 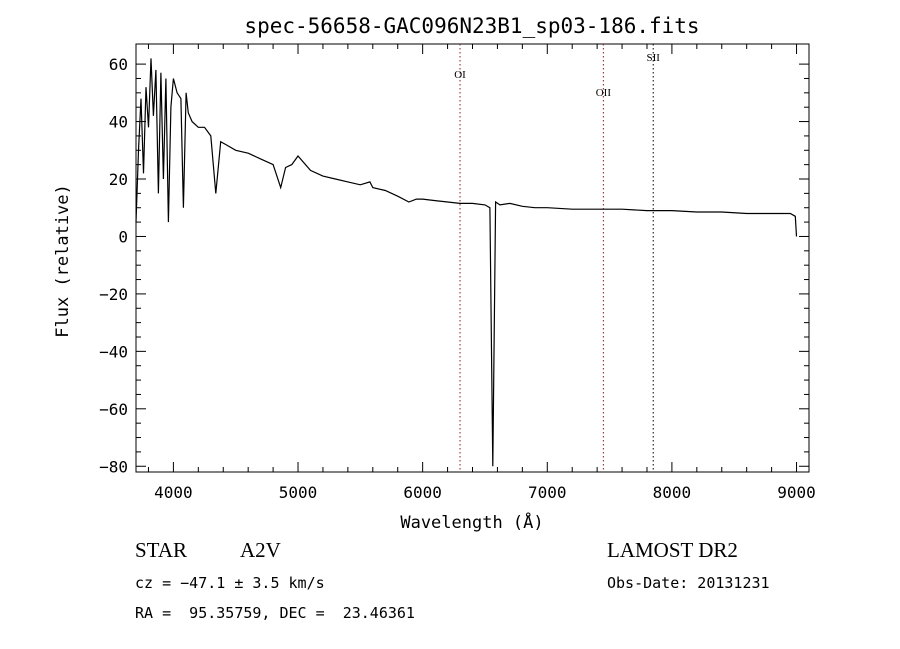 What do you see at coordinates (113, 409) in the screenshot?
I see `y-tick-label: −60` at bounding box center [113, 409].